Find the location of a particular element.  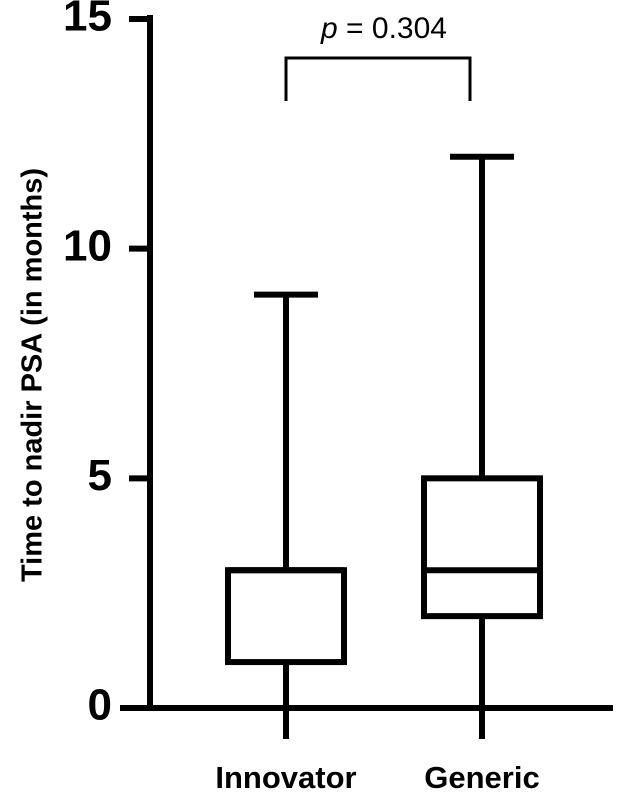

box-plot-generic is located at coordinates (482, 430).